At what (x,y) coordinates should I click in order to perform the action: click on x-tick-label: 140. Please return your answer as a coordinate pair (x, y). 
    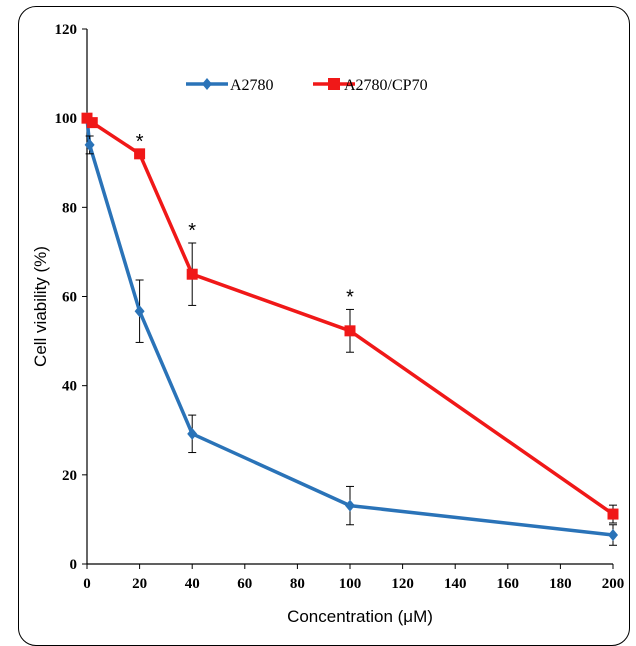
    Looking at the image, I should click on (455, 584).